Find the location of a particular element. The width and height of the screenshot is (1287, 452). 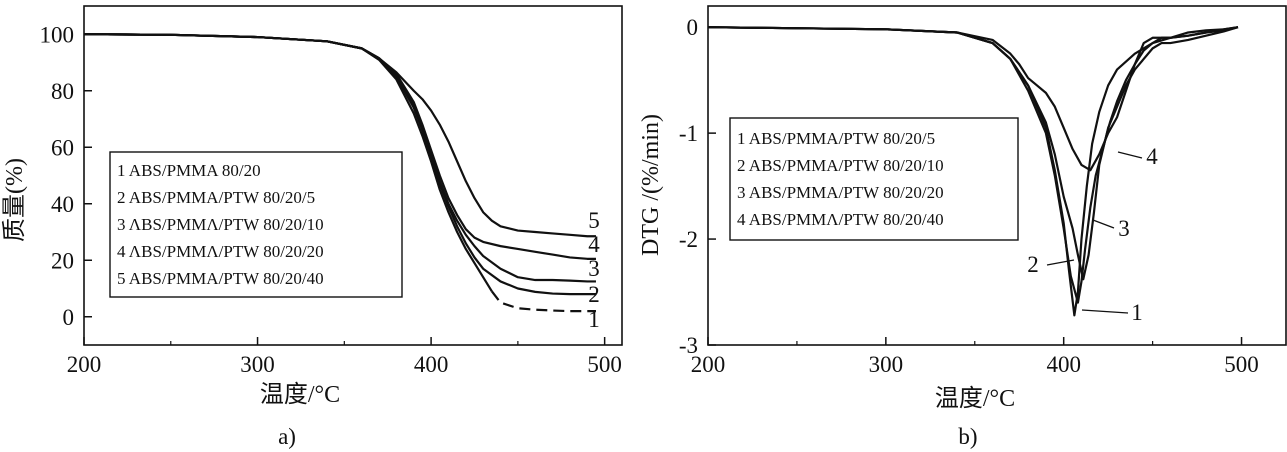

legend-entry-3: 3 ABS/PMMA/PTW 80/20/20 is located at coordinates (840, 192).